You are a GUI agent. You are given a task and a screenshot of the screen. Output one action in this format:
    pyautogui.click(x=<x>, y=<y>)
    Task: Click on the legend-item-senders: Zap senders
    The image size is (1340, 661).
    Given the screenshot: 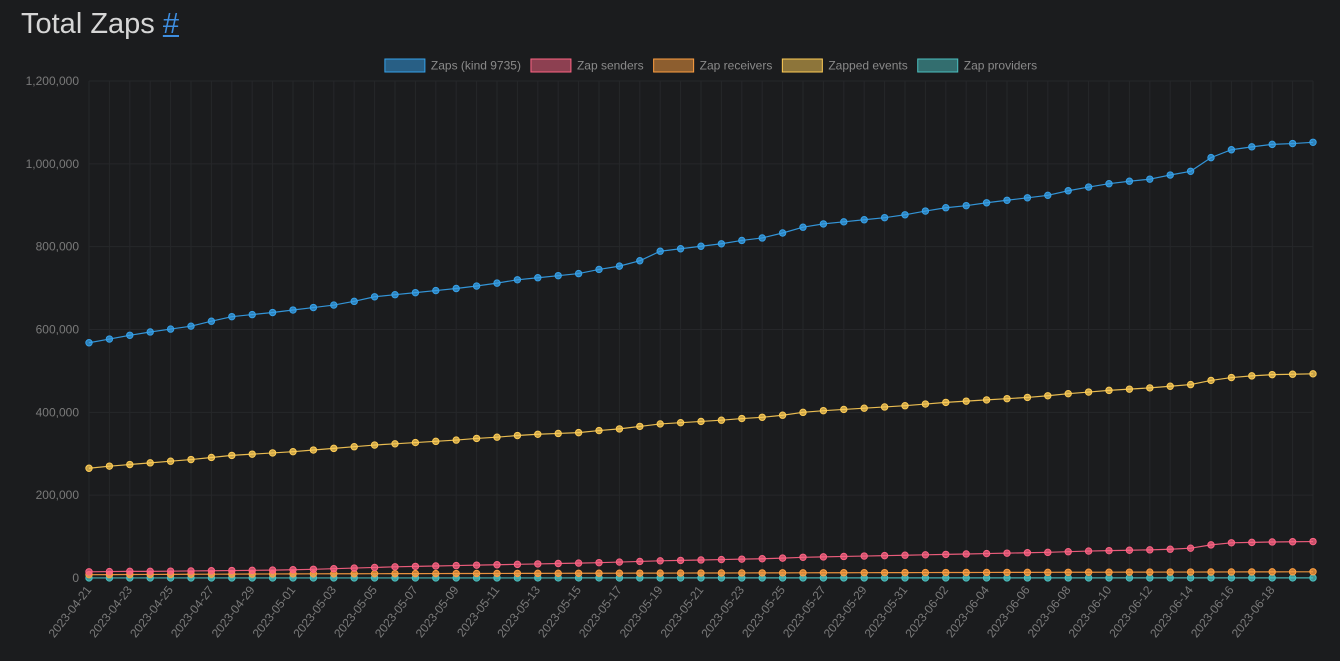 What is the action you would take?
    pyautogui.click(x=587, y=65)
    